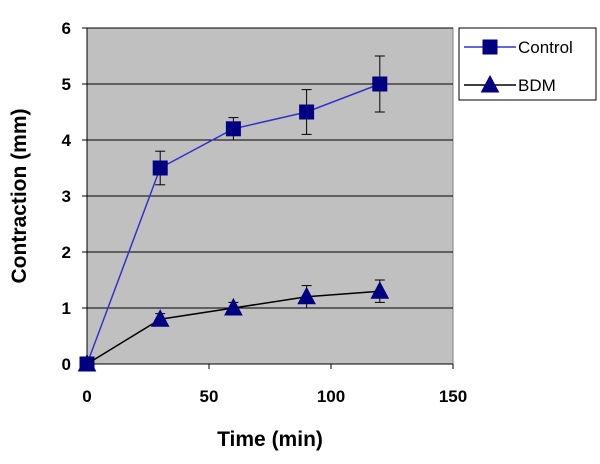  What do you see at coordinates (19, 196) in the screenshot?
I see `y-axis-title: Contraction (mm)` at bounding box center [19, 196].